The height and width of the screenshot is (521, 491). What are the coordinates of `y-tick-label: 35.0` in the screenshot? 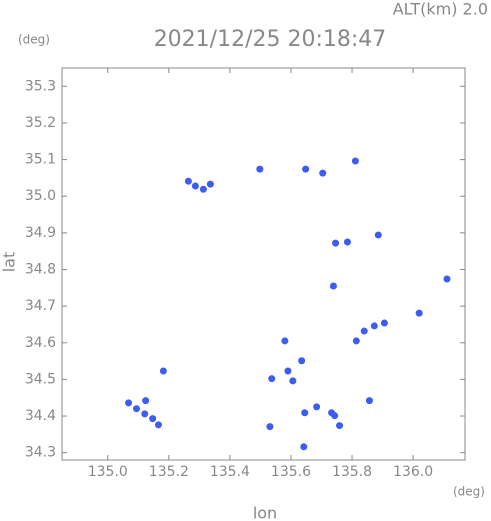 It's located at (40, 196).